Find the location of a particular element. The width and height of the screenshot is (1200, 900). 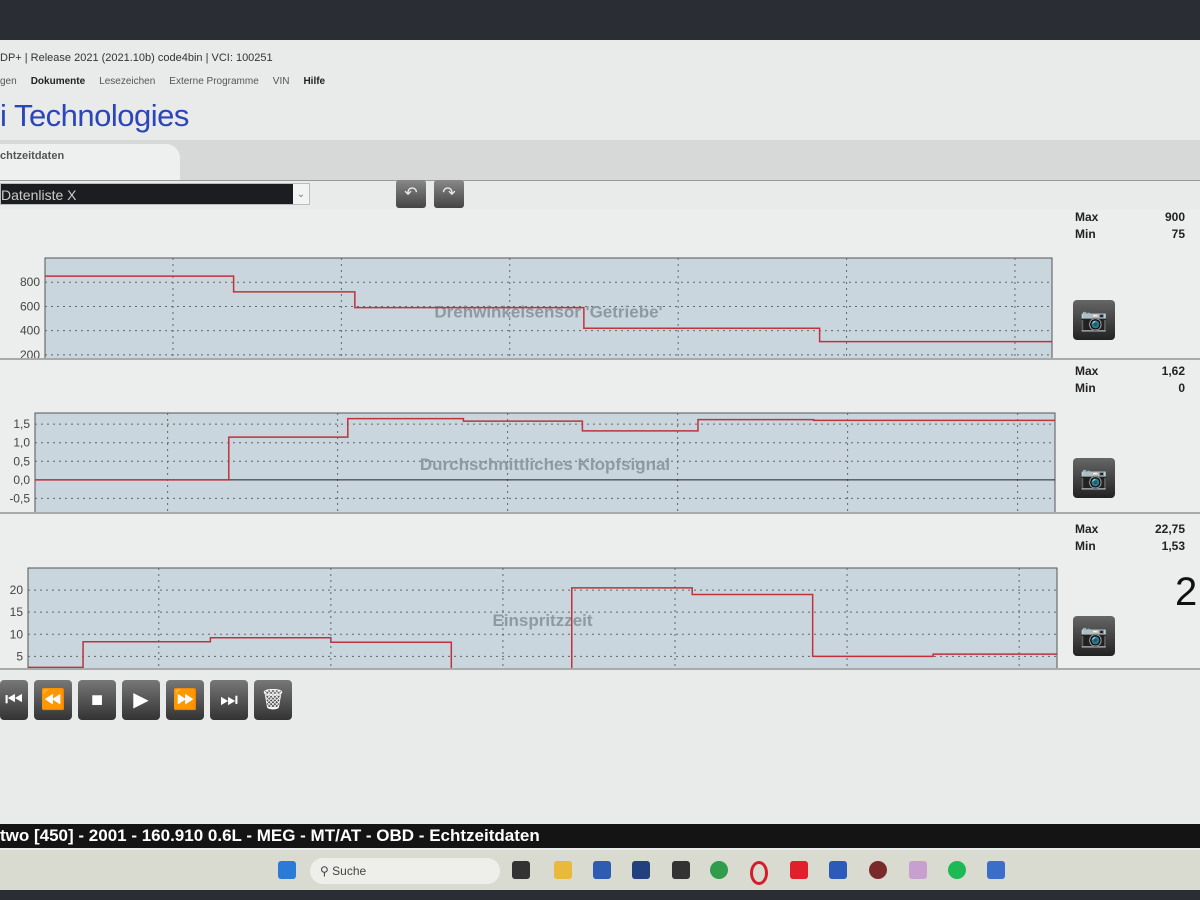

playback-controls: ⏮ ⏪ ■ ▶ ⏩ ⏭ 🗑 is located at coordinates (146, 700).